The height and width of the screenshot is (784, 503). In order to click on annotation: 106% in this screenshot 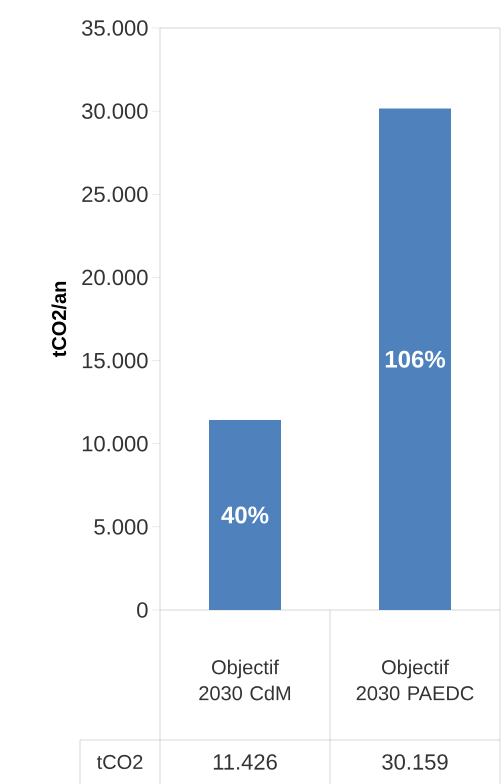, I will do `click(416, 359)`.